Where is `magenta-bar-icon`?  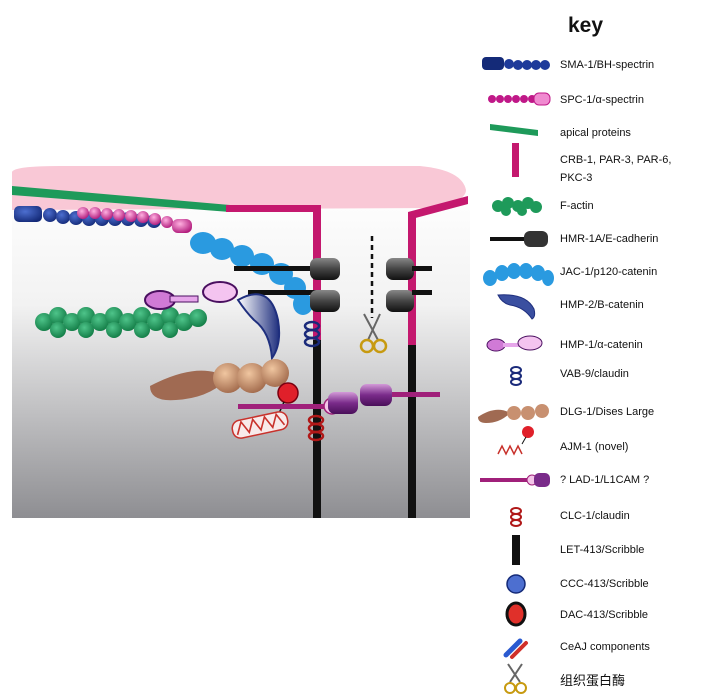 magenta-bar-icon is located at coordinates (515, 160).